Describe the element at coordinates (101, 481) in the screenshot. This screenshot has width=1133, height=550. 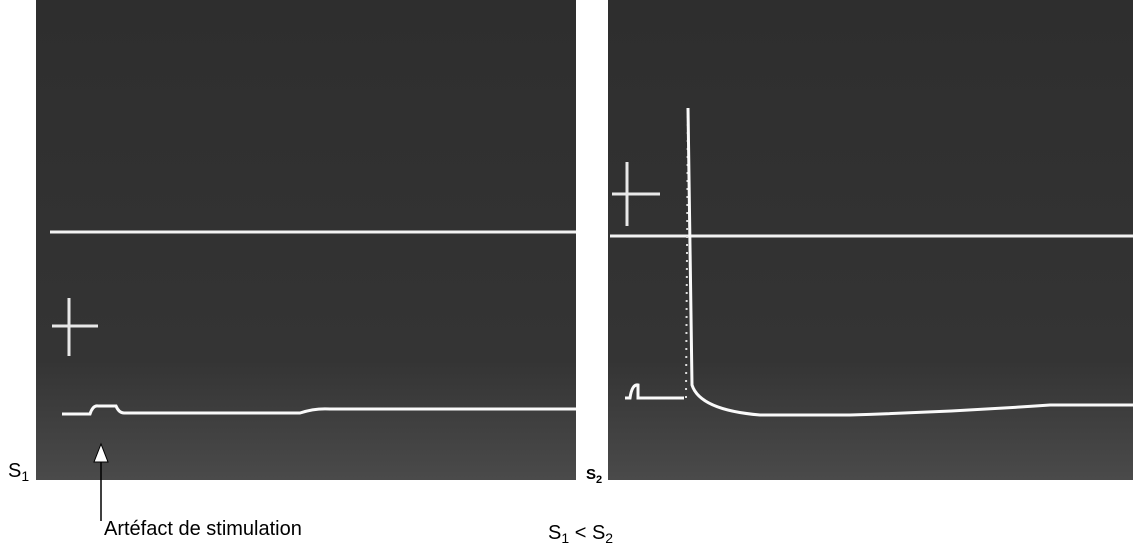
I see `annotation-arrow` at that location.